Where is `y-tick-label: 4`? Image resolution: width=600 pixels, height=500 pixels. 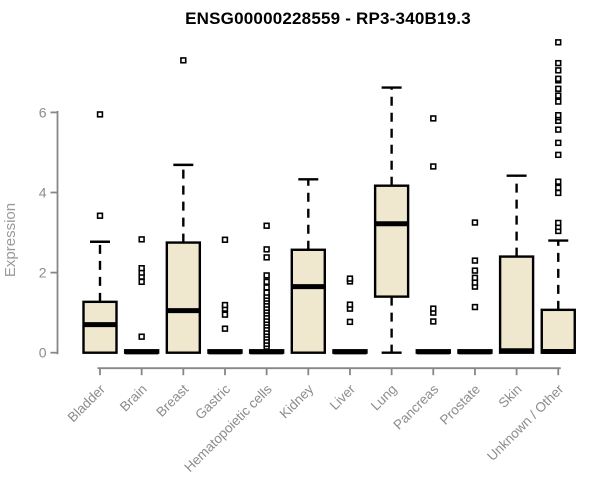
y-tick-label: 4 is located at coordinates (43, 193).